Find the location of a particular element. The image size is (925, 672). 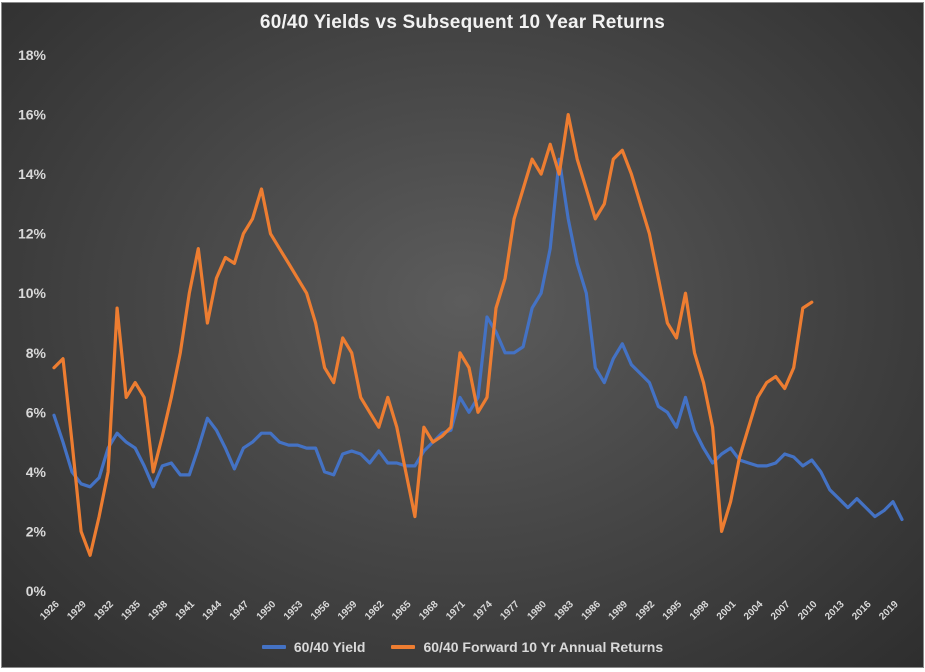

x-tick-label: 2013 is located at coordinates (835, 611).